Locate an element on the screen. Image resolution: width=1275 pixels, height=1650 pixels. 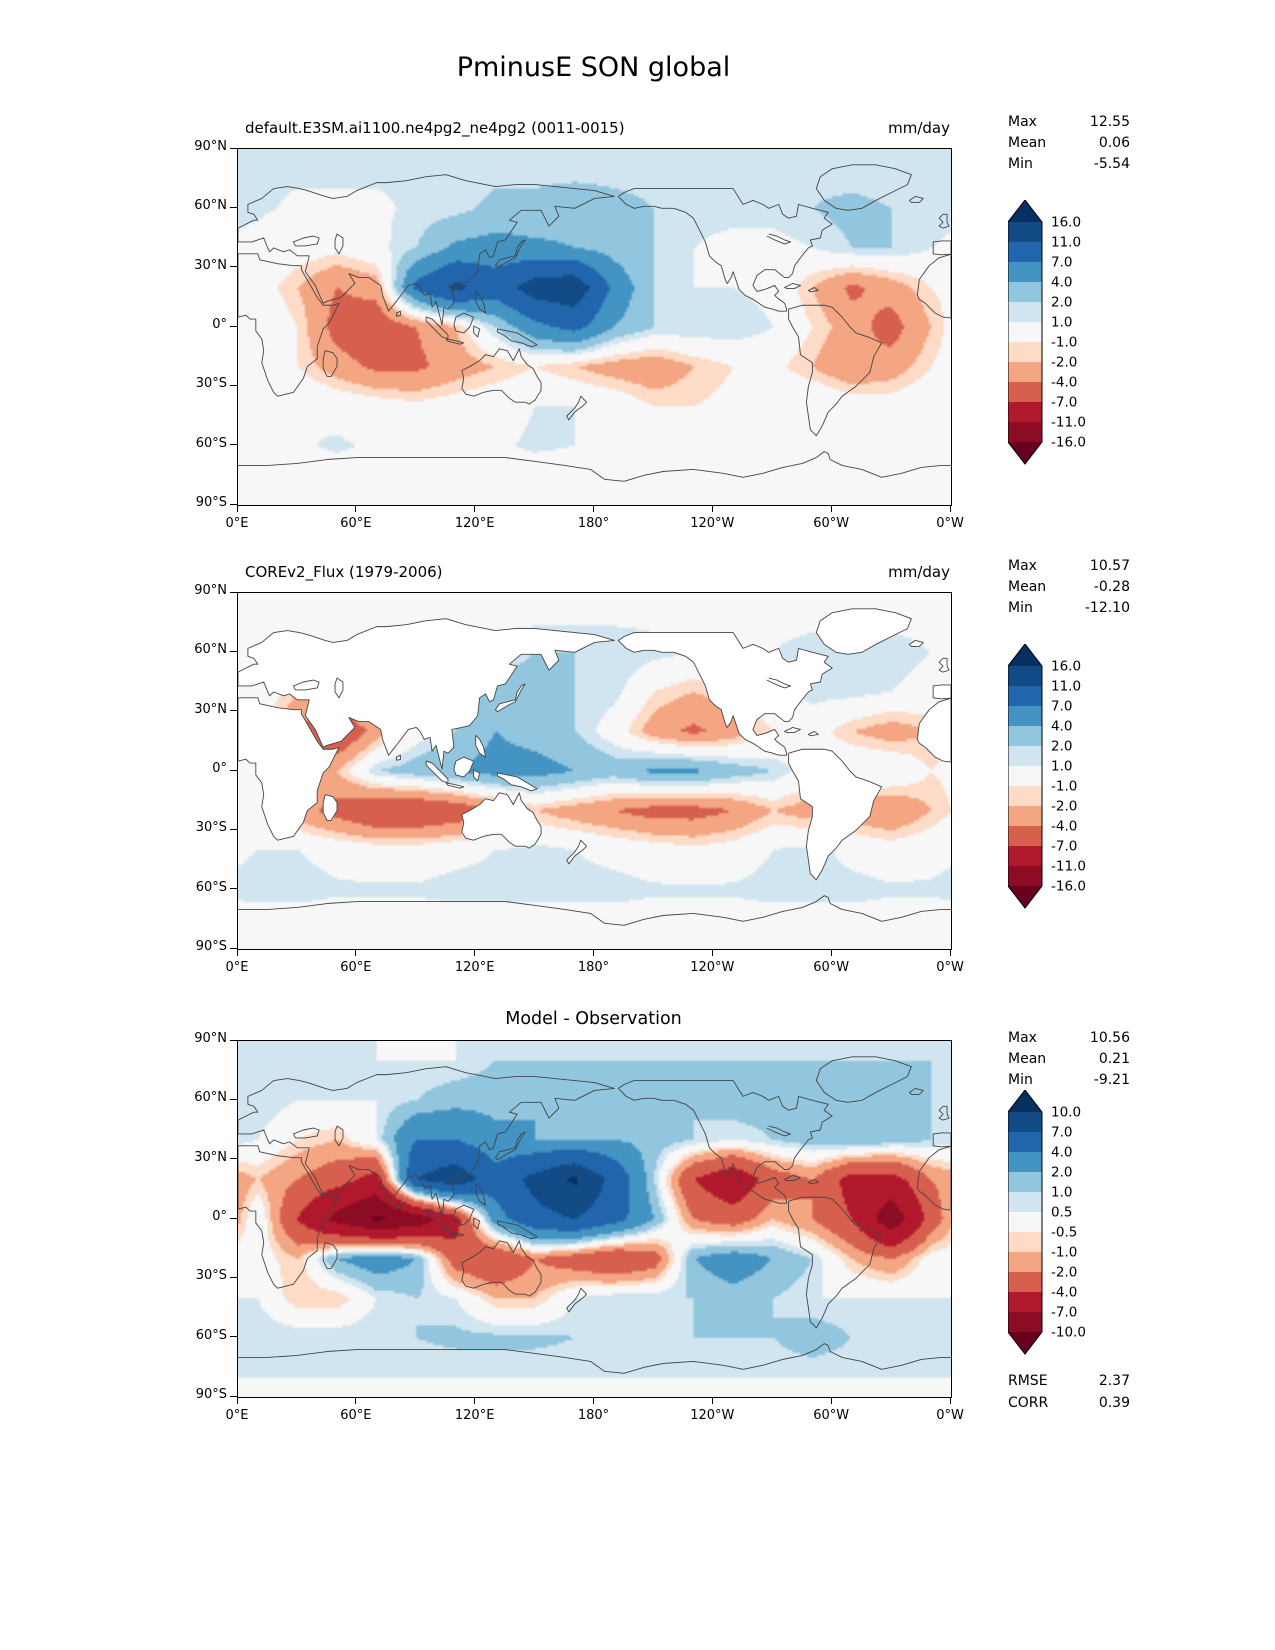
heatmap-canvas-difference is located at coordinates (594, 1219).